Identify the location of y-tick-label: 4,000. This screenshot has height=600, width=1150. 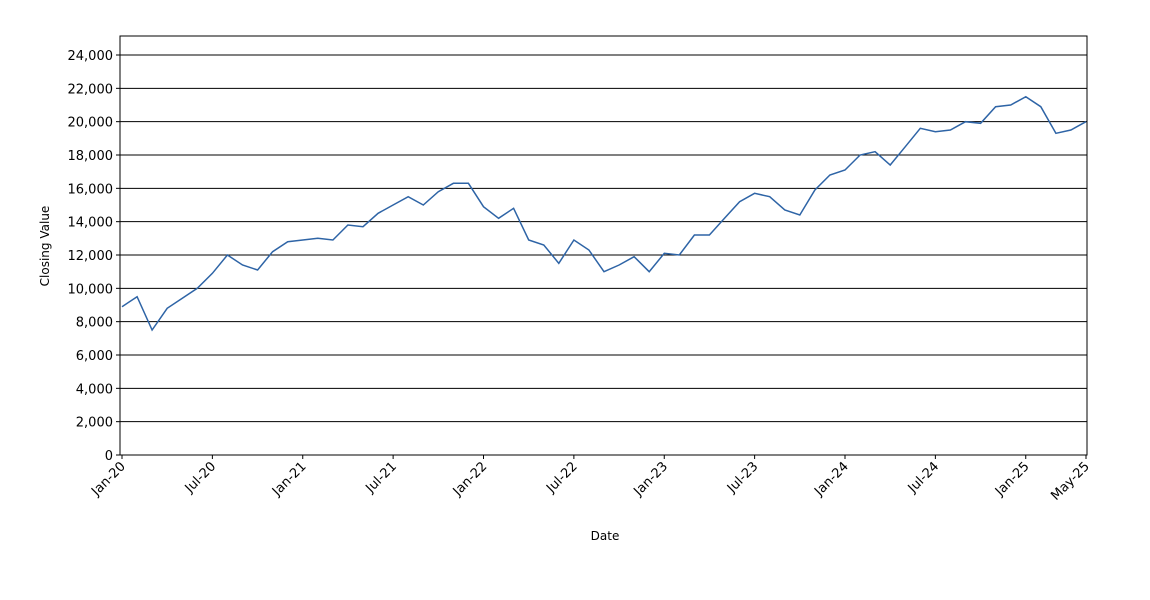
(94, 389).